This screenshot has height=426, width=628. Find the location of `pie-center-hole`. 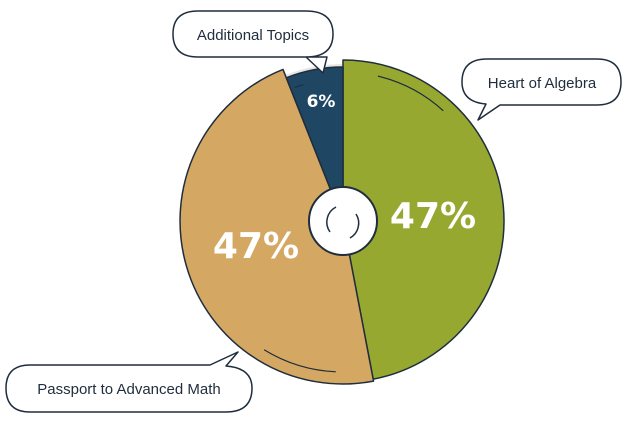

pie-center-hole is located at coordinates (343, 221).